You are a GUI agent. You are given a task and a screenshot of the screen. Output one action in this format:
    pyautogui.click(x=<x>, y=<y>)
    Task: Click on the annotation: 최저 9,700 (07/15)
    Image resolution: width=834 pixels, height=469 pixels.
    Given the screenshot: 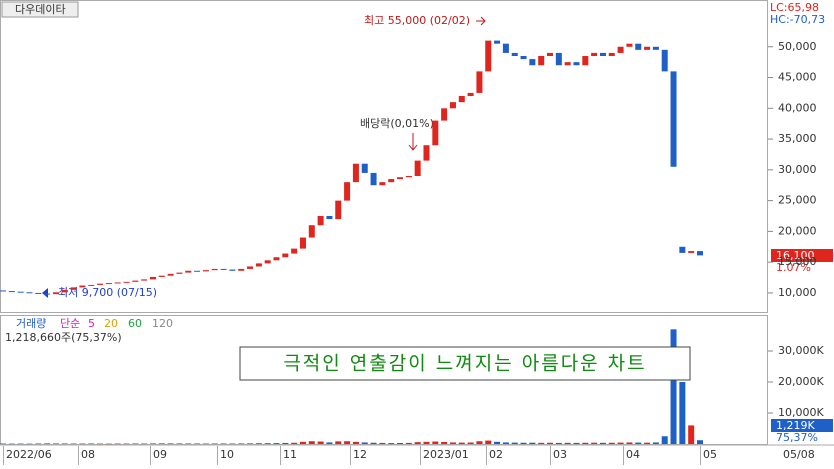 What is the action you would take?
    pyautogui.click(x=107, y=292)
    